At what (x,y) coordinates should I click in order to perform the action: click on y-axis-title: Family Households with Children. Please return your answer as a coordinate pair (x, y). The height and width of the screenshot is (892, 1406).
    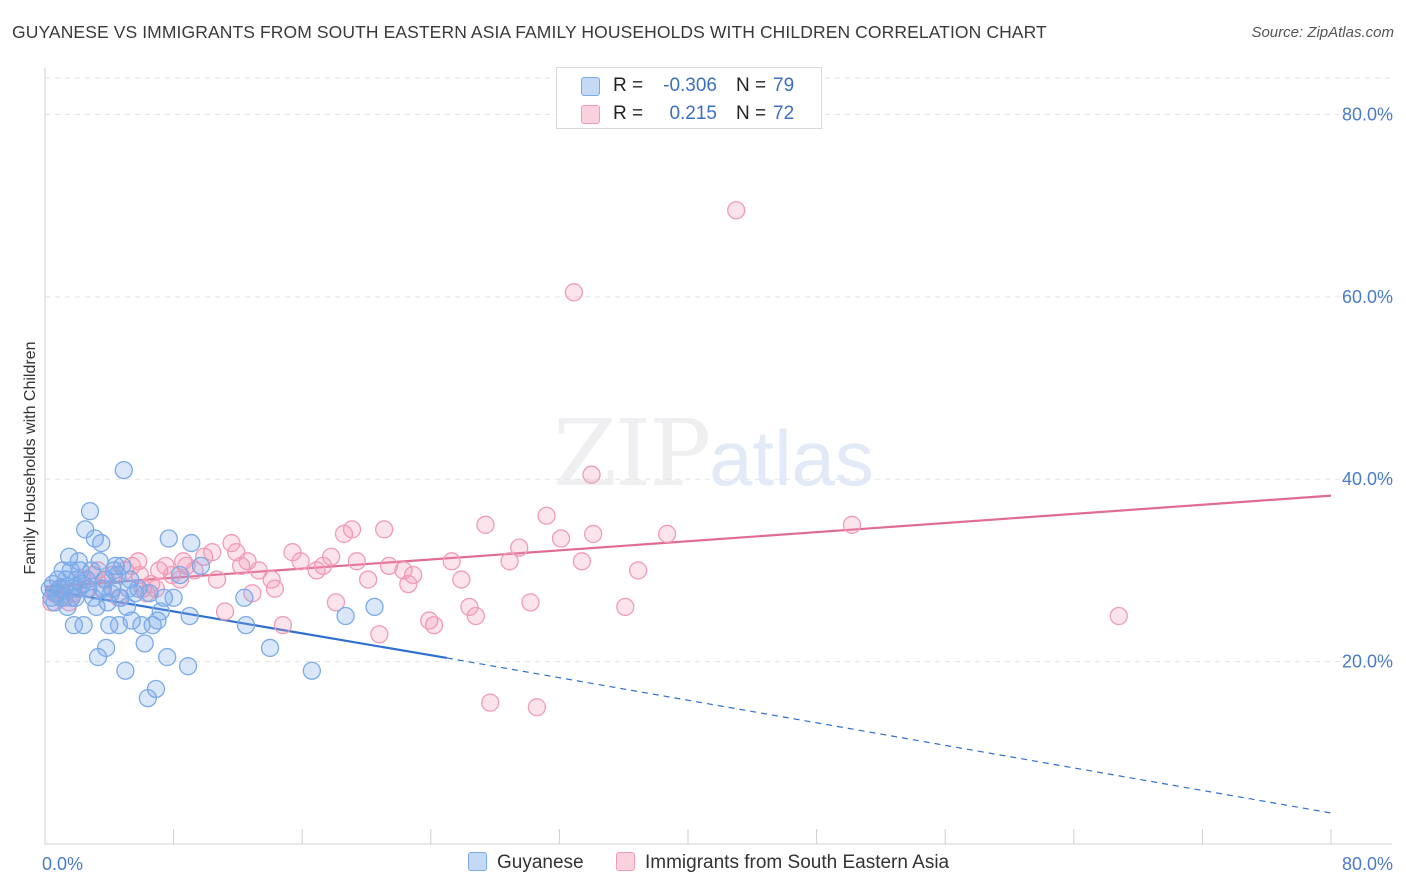
    Looking at the image, I should click on (30, 458).